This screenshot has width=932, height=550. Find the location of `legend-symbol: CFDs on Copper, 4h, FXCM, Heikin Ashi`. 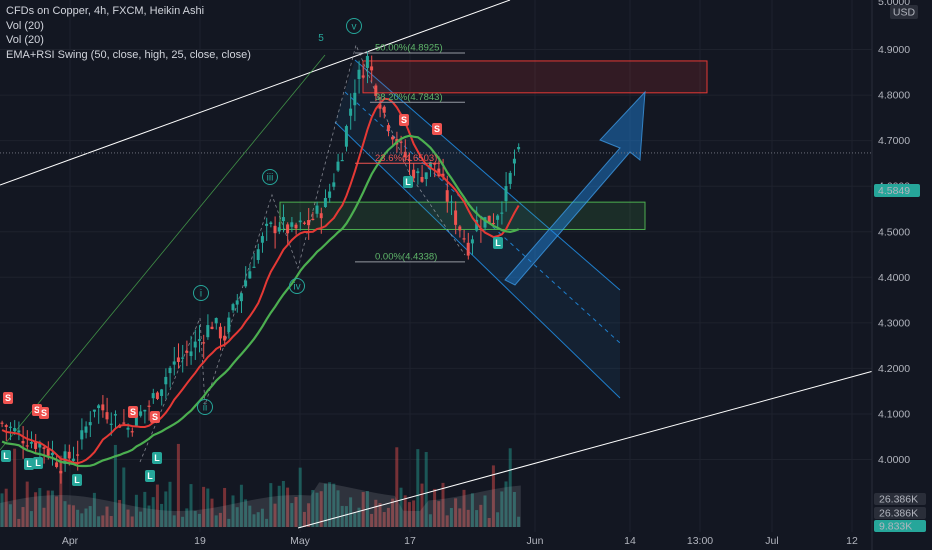

legend-symbol: CFDs on Copper, 4h, FXCM, Heikin Ashi is located at coordinates (105, 11).